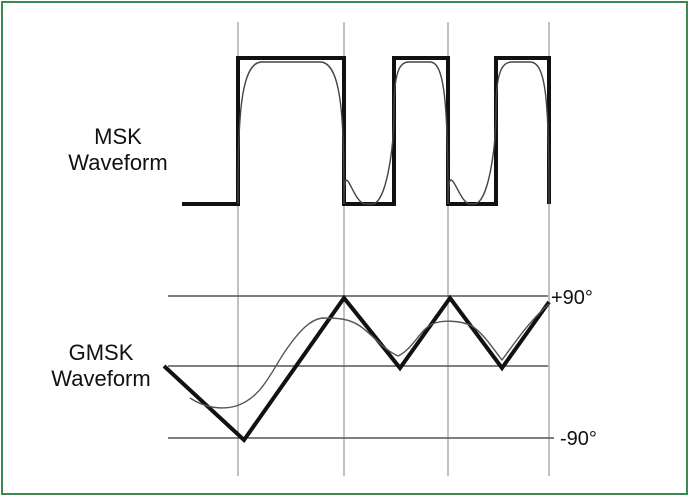 The width and height of the screenshot is (689, 496). Describe the element at coordinates (101, 378) in the screenshot. I see `gmsk-label-line2: Waveform` at that location.